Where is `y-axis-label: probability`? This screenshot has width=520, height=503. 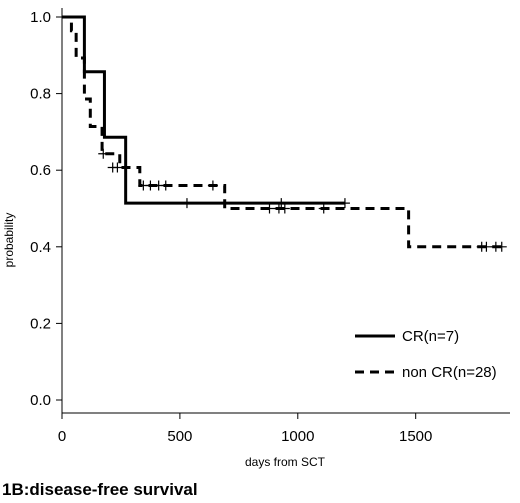 y-axis-label: probability is located at coordinates (9, 240).